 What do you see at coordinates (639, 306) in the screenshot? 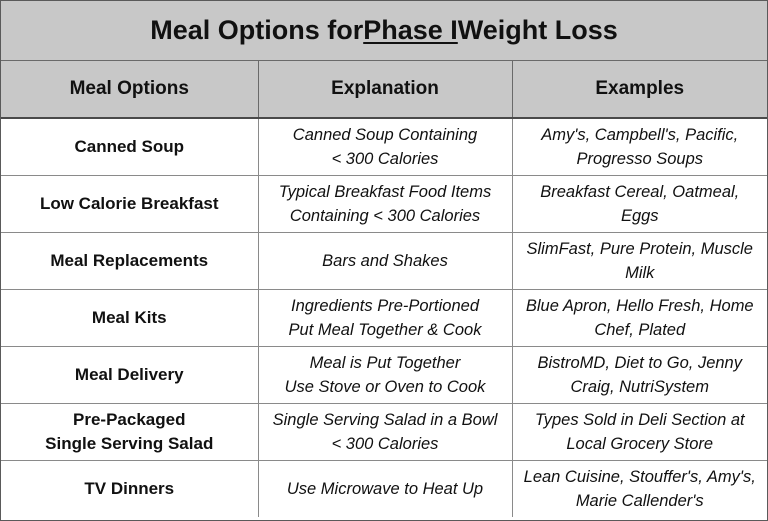
I see `examples-cell-line: Blue Apron, Hello Fresh, Home` at bounding box center [639, 306].